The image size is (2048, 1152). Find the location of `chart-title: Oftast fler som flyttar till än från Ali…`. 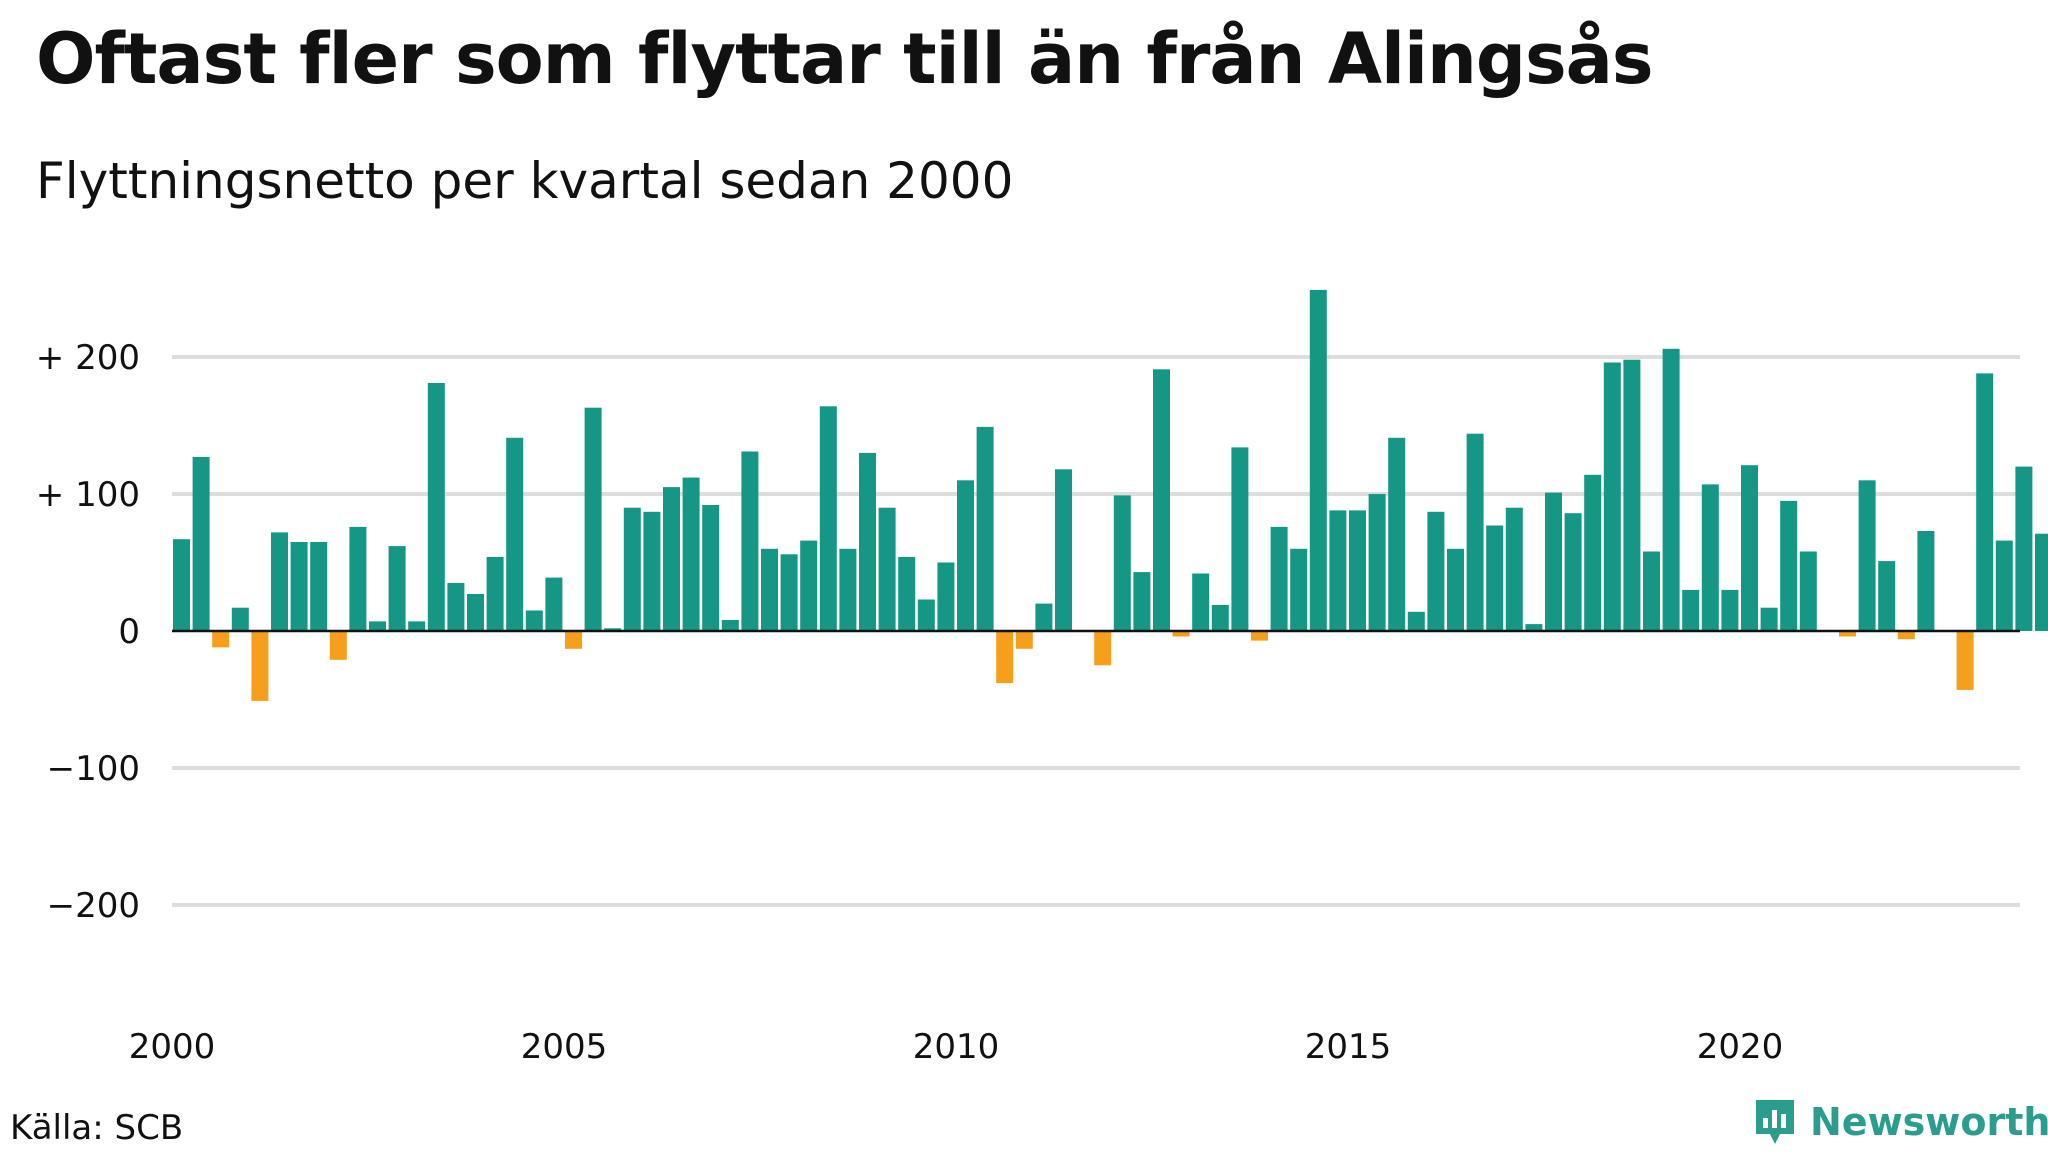

chart-title: Oftast fler som flyttar till än från Ali… is located at coordinates (845, 59).